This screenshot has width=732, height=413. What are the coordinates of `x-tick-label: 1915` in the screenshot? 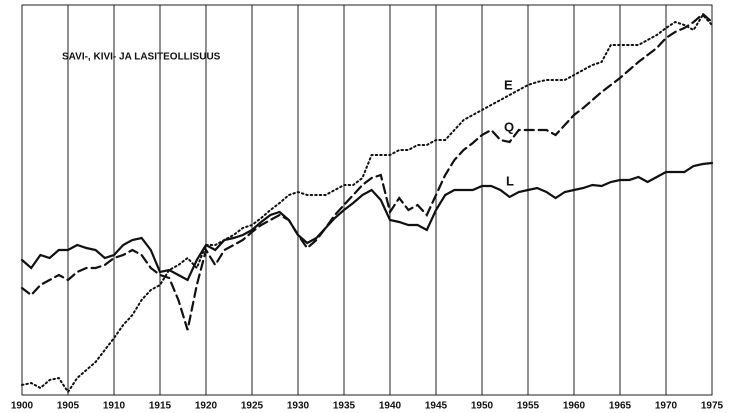 It's located at (160, 406).